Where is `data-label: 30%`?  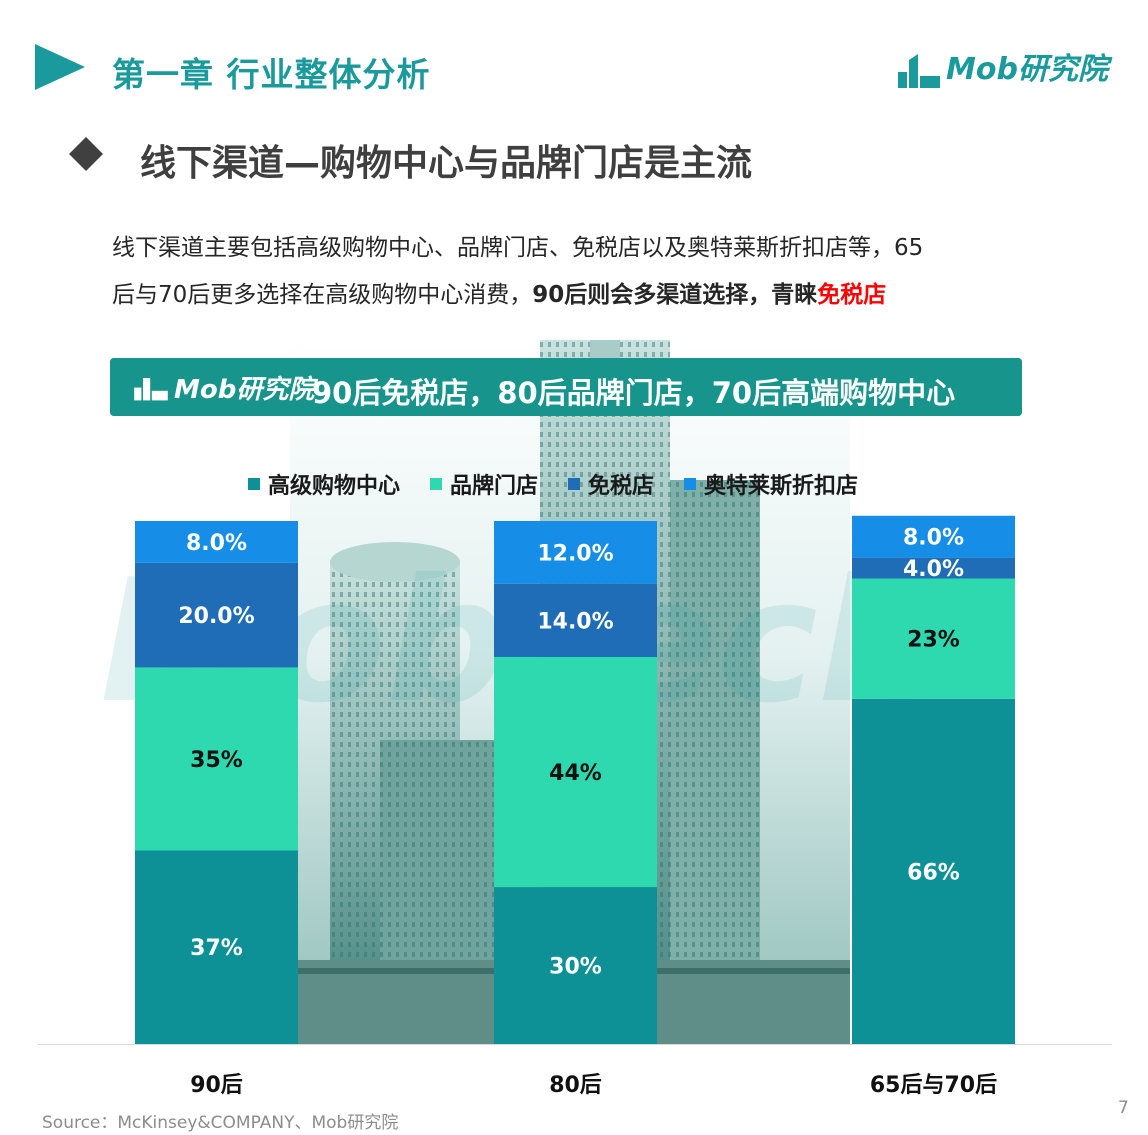 data-label: 30% is located at coordinates (575, 967).